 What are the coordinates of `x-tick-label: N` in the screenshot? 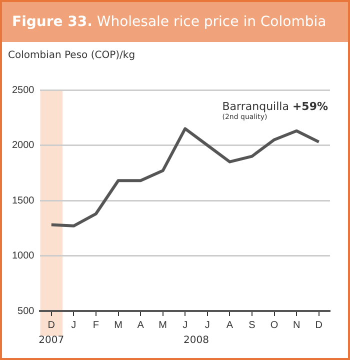 It's located at (296, 325).